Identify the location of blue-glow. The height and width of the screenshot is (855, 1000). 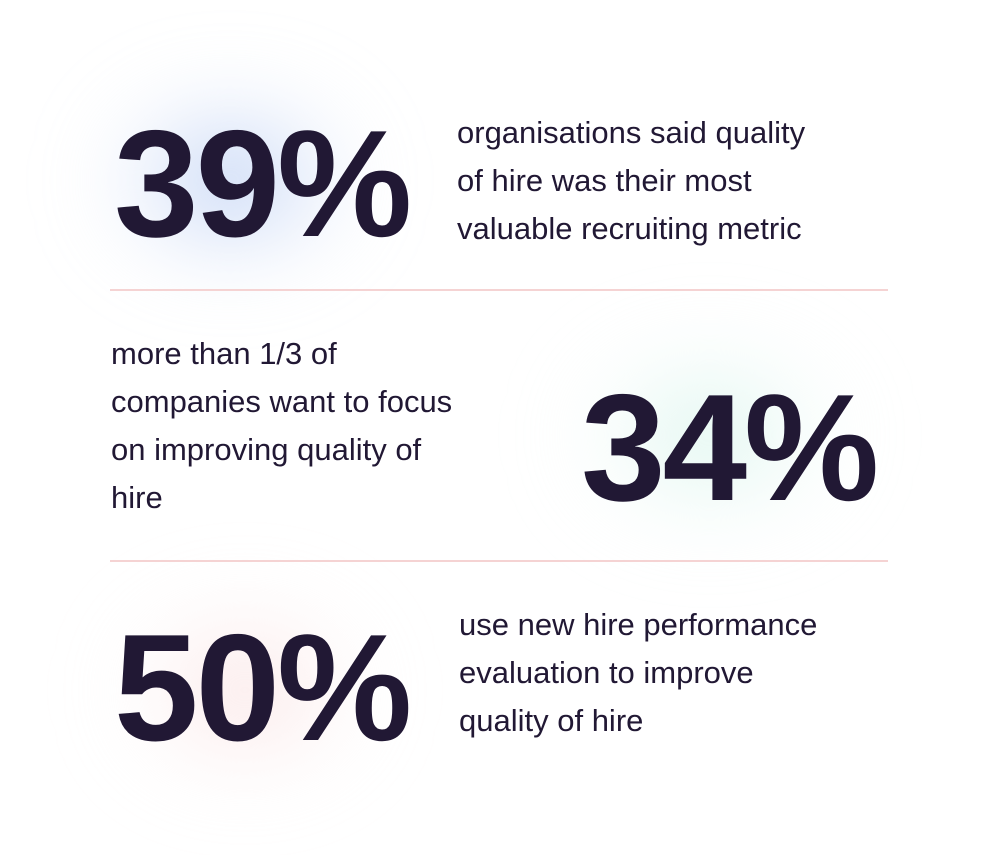
(230, 180).